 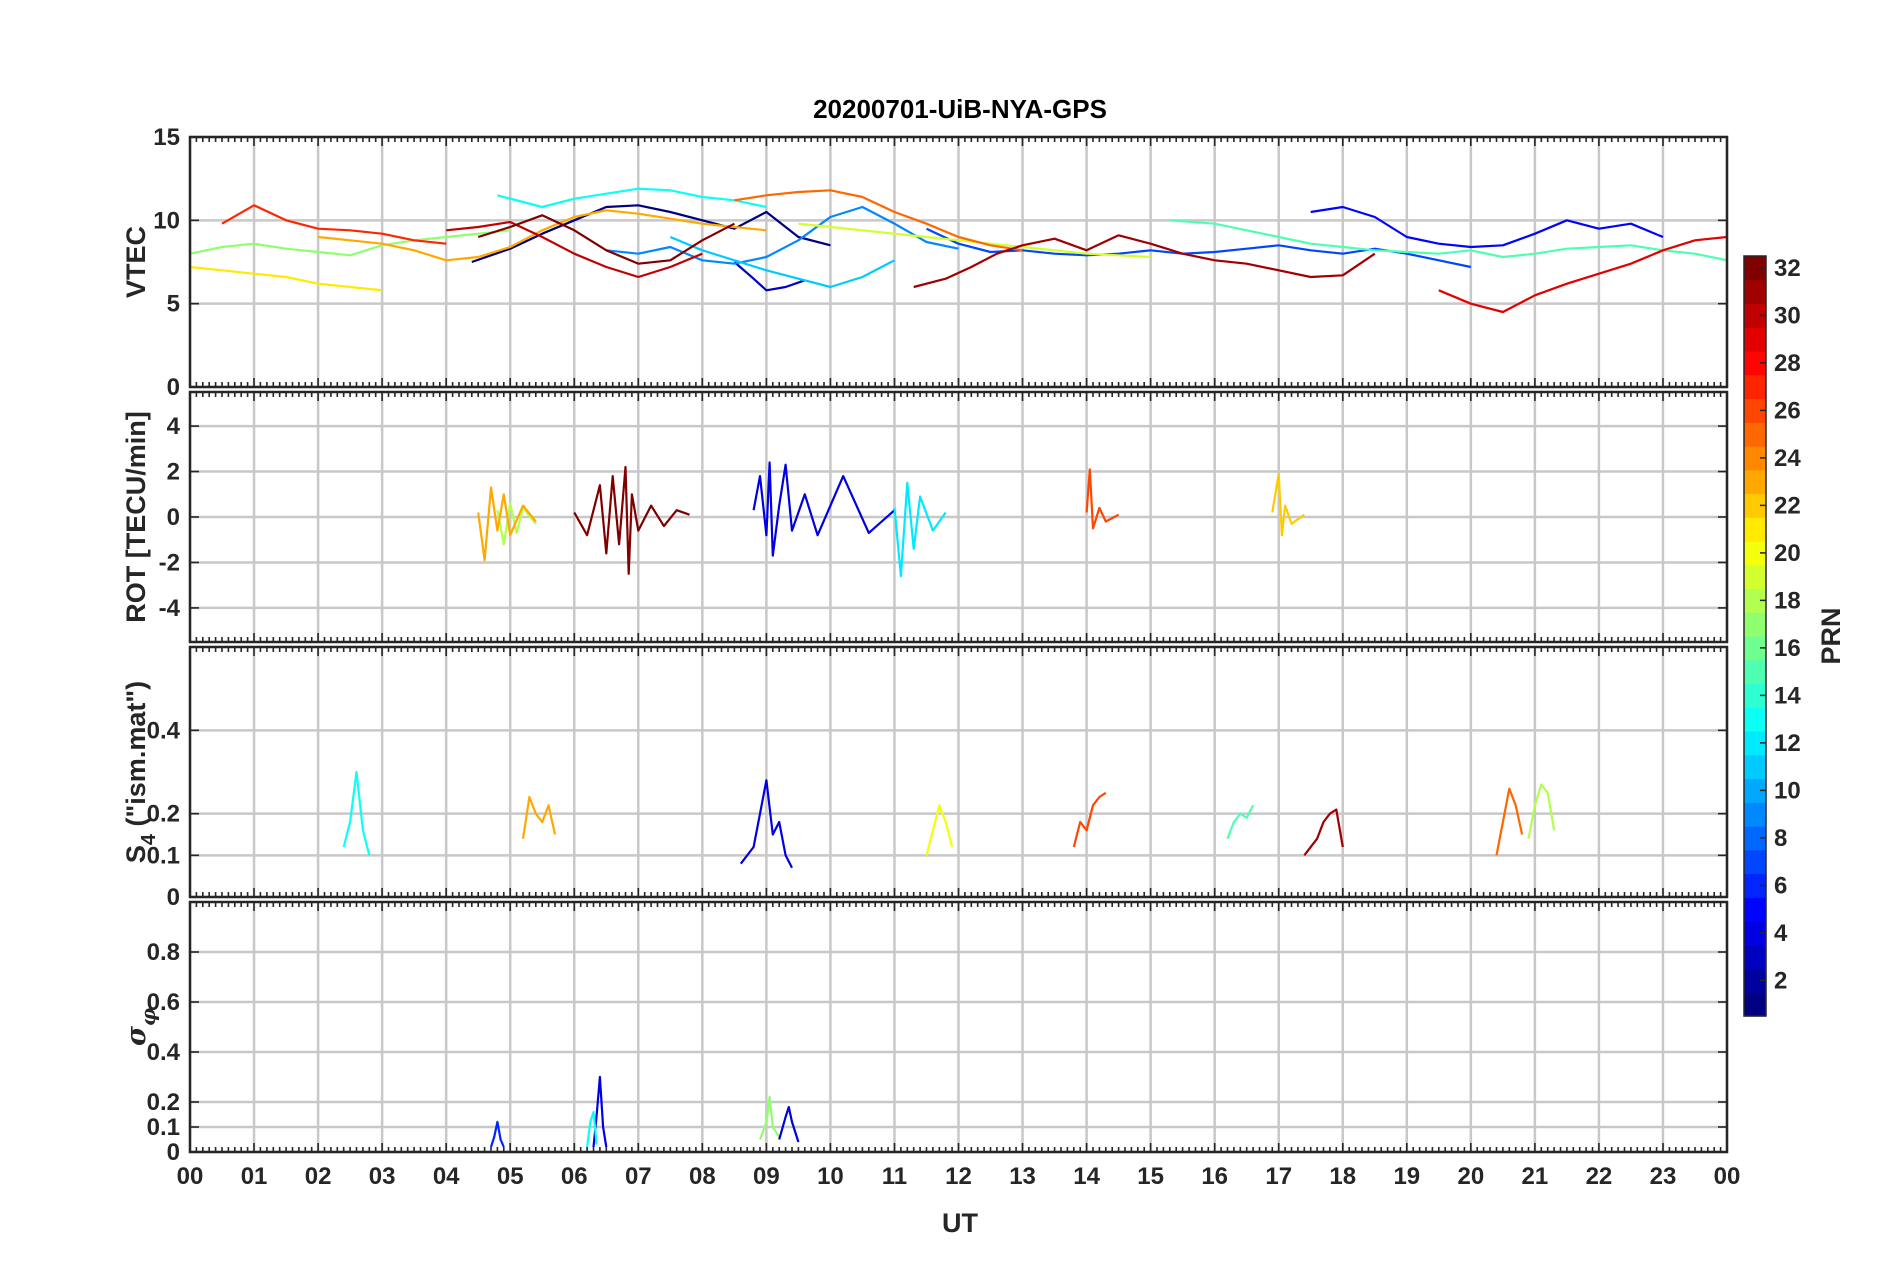 What do you see at coordinates (1787, 505) in the screenshot?
I see `colorbar-tick-label: 22` at bounding box center [1787, 505].